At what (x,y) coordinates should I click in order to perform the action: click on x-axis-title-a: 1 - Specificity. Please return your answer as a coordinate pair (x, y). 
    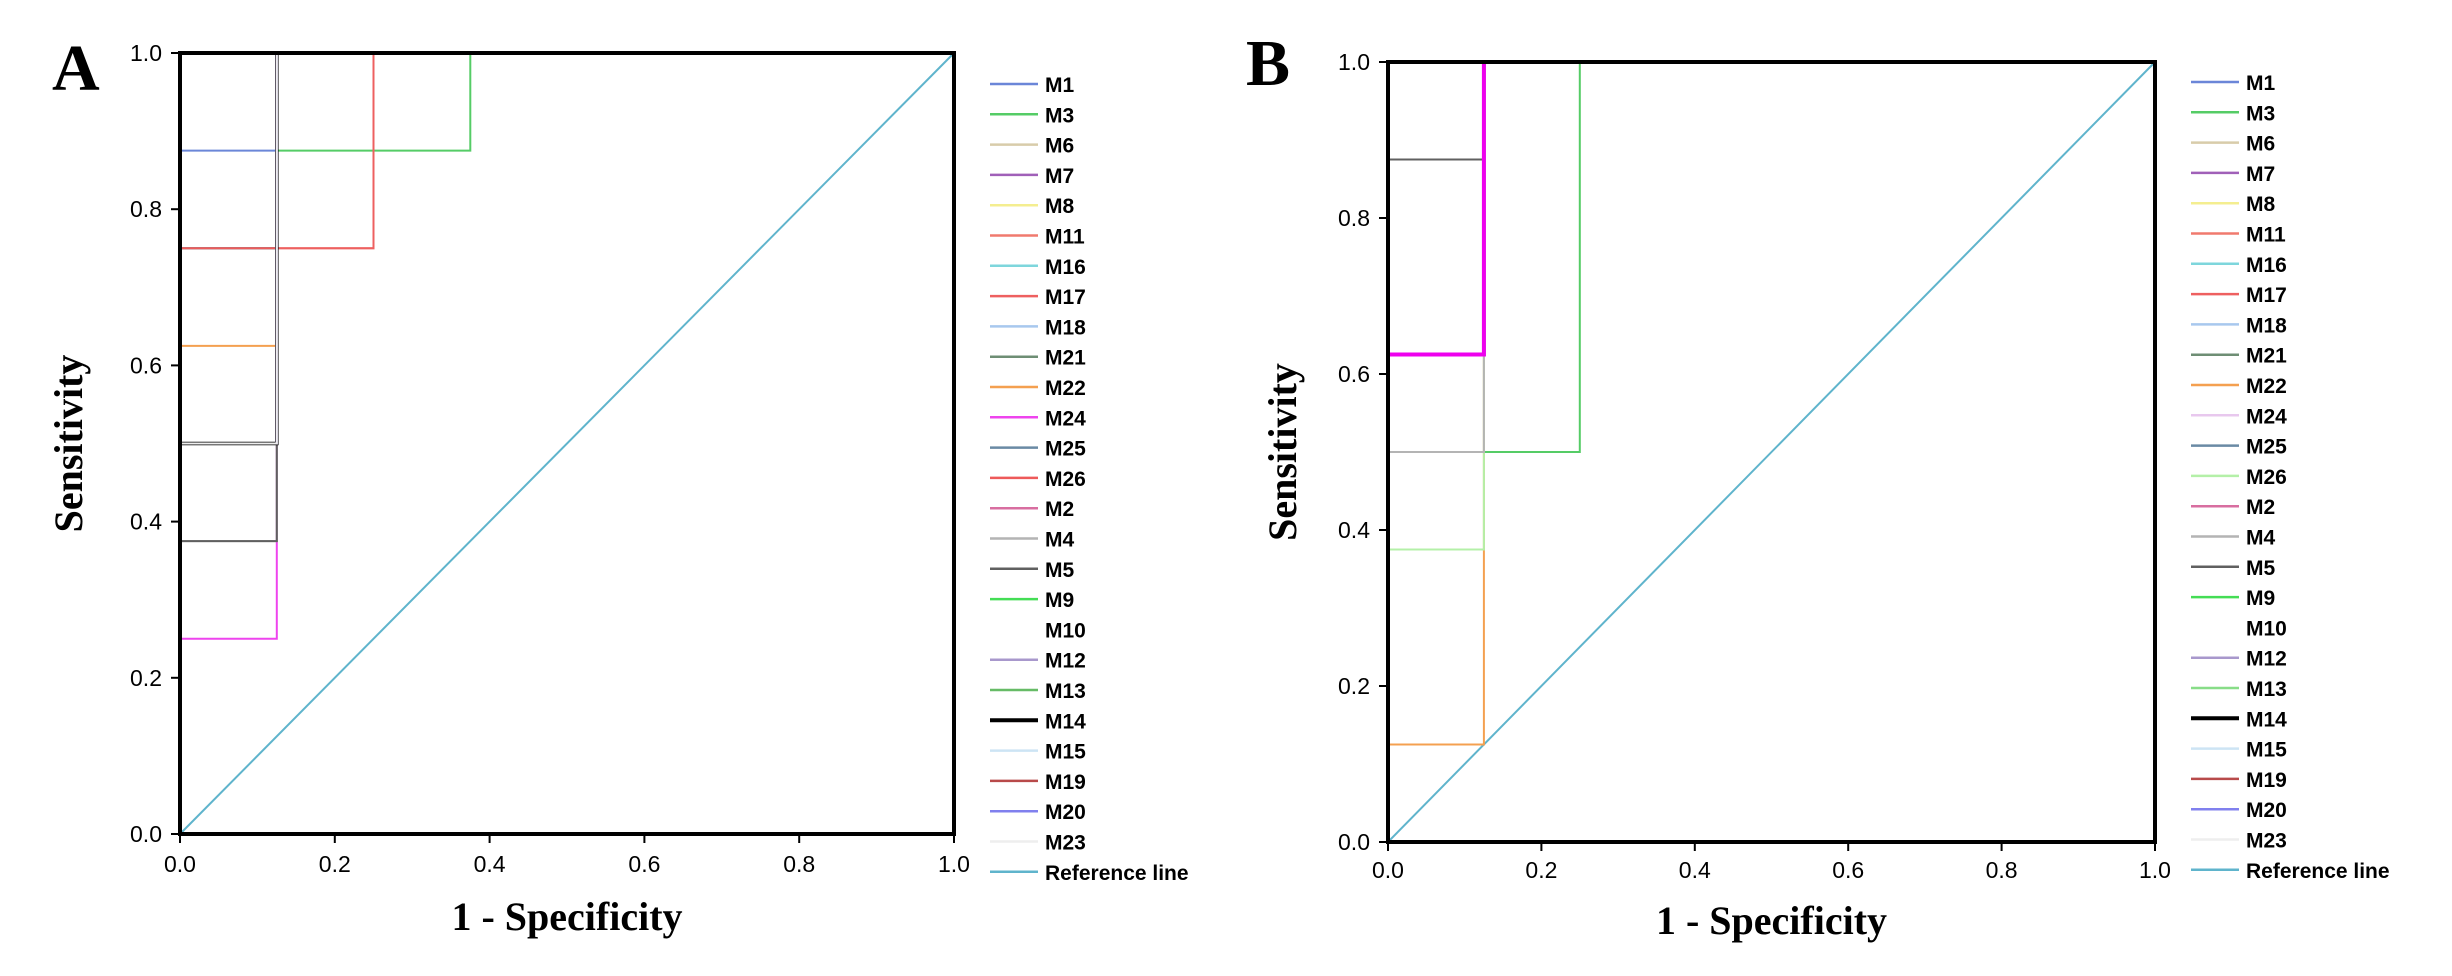
    Looking at the image, I should click on (566, 916).